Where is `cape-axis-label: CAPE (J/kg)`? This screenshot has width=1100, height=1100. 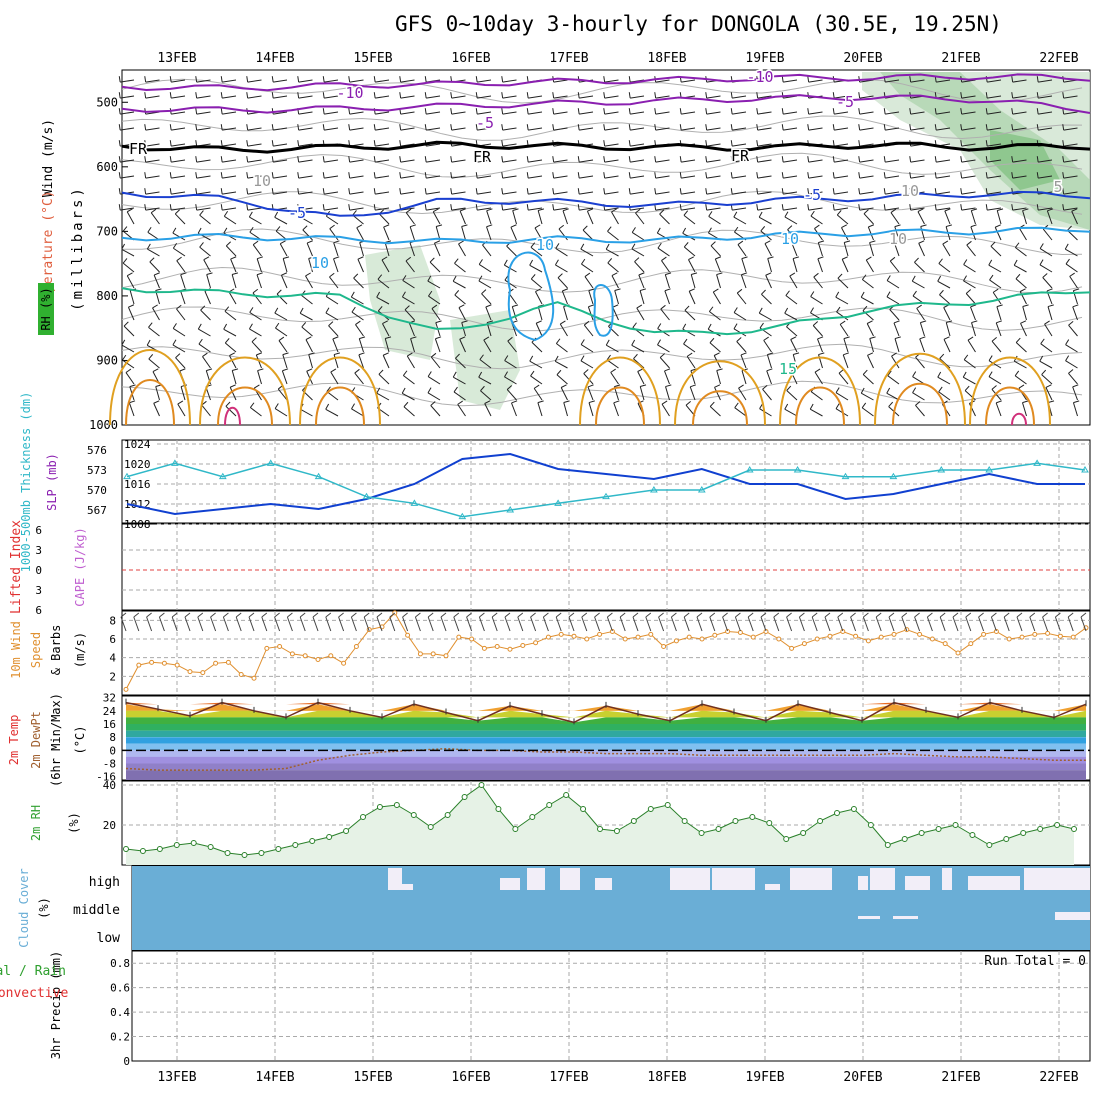
cape-axis-label: CAPE (J/kg) is located at coordinates (80, 566).